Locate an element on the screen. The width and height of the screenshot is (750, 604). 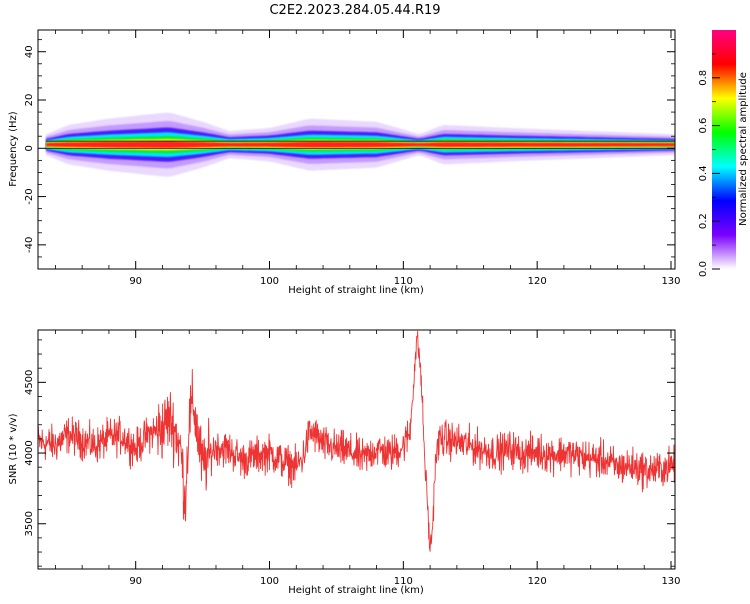
colorbar-tick-label: 0.6 is located at coordinates (703, 126).